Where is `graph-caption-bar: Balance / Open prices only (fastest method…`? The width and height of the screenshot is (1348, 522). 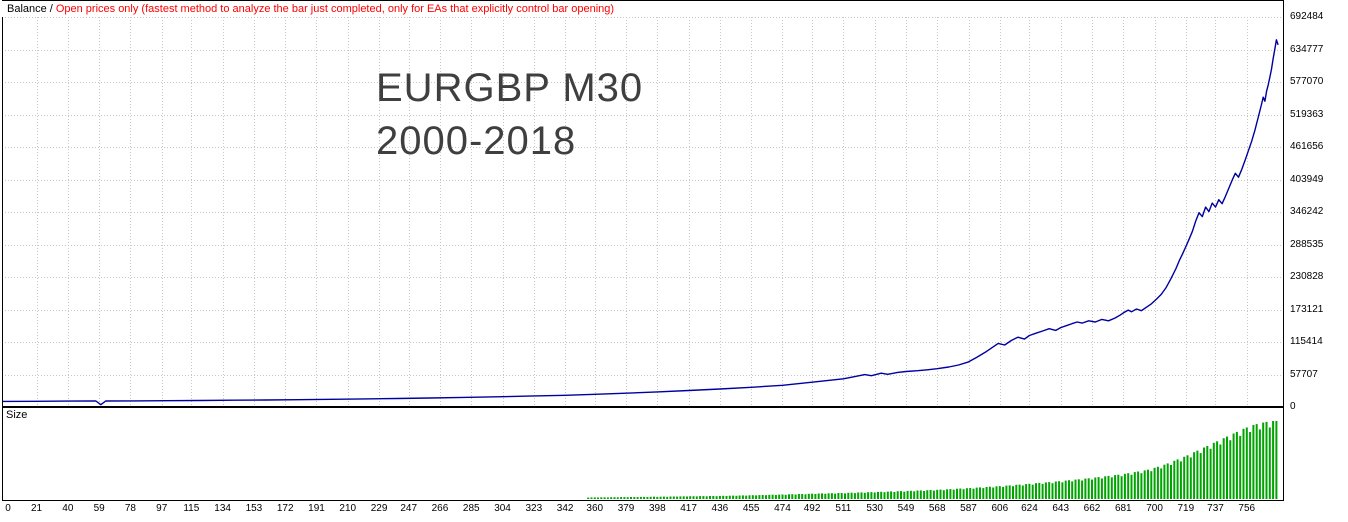
graph-caption-bar: Balance / Open prices only (fastest method… is located at coordinates (642, 9).